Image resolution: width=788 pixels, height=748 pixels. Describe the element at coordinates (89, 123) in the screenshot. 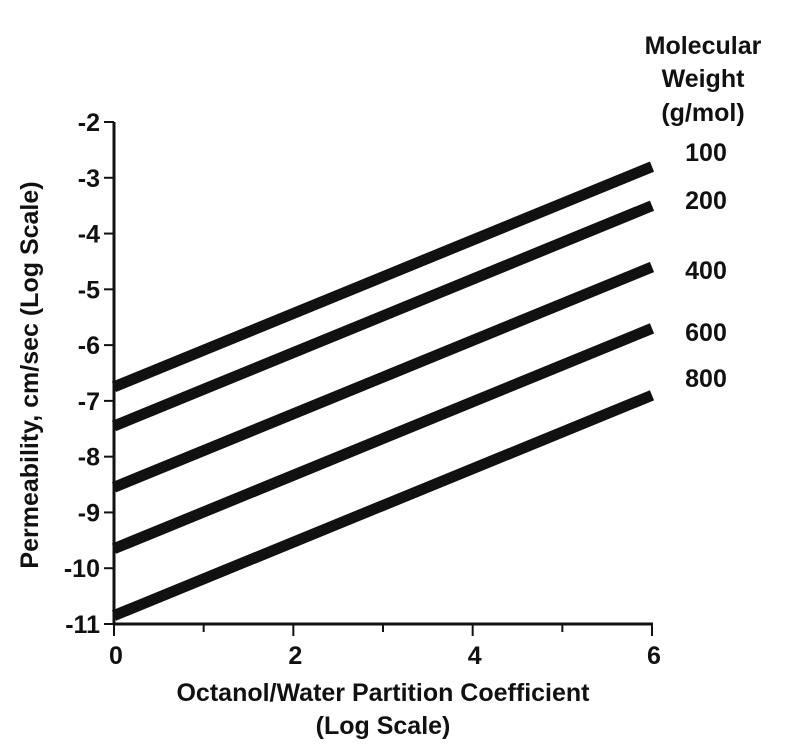

I see `y-tick-label: -2` at that location.